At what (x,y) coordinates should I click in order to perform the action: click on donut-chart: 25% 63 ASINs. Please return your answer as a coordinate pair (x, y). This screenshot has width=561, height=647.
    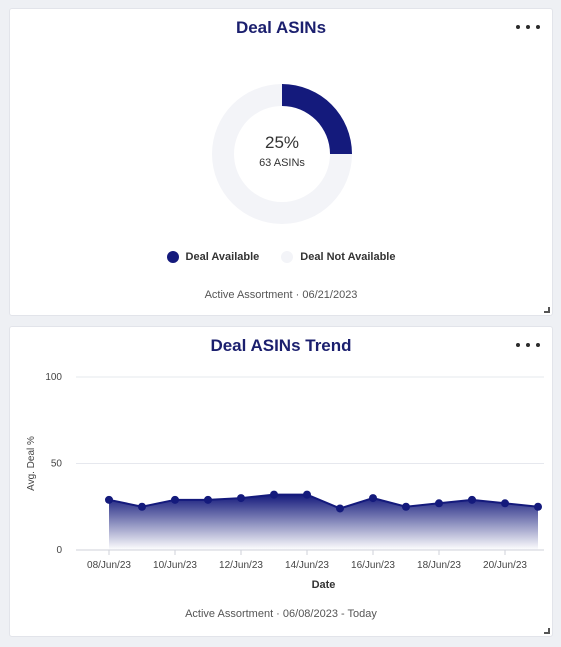
    Looking at the image, I should click on (282, 154).